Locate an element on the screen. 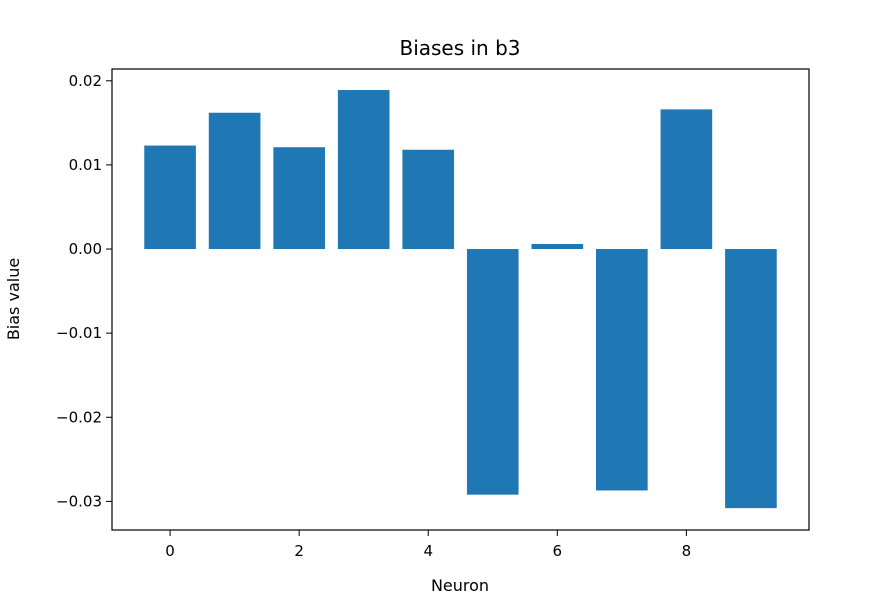  y-tick-label: 0.02 is located at coordinates (85, 81).